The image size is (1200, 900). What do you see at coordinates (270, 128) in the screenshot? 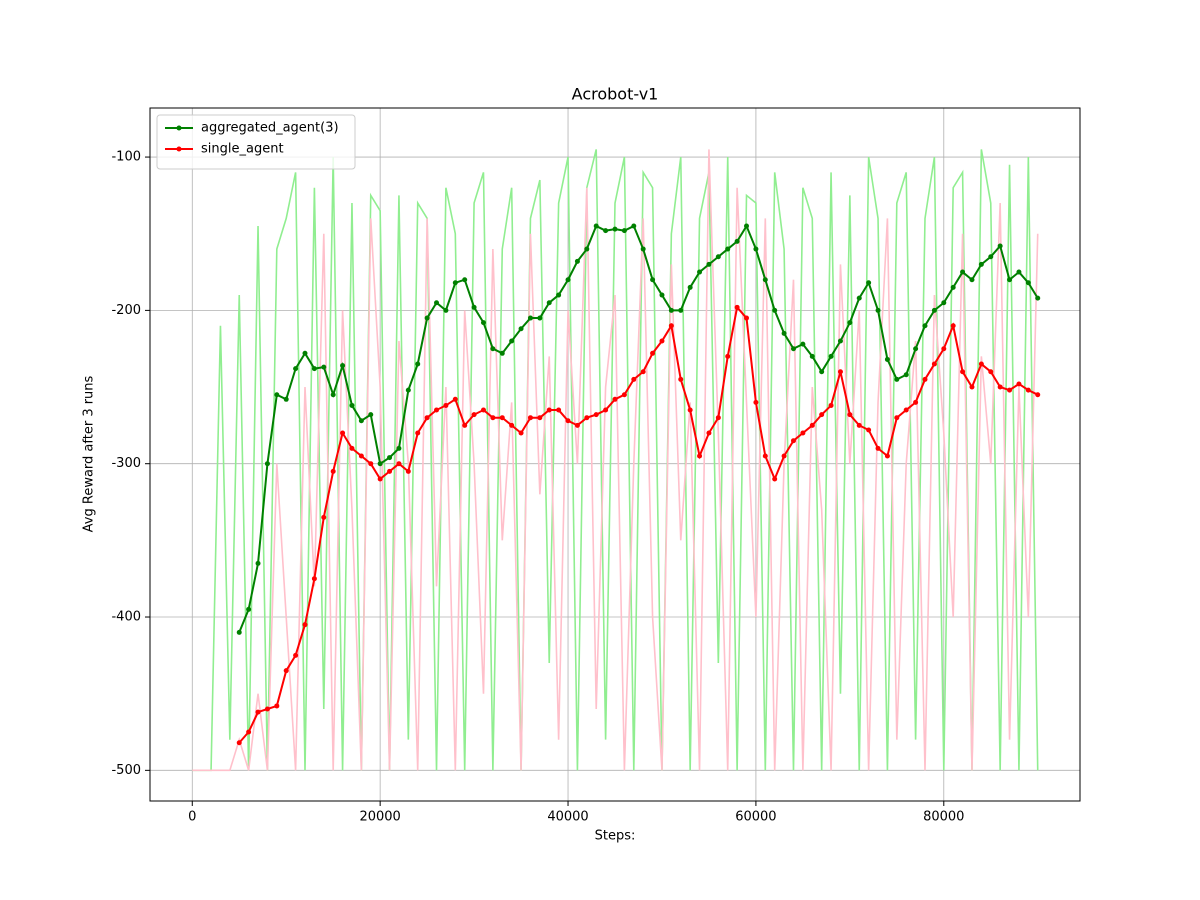
I see `legend-label: aggregated_agent(3)` at bounding box center [270, 128].